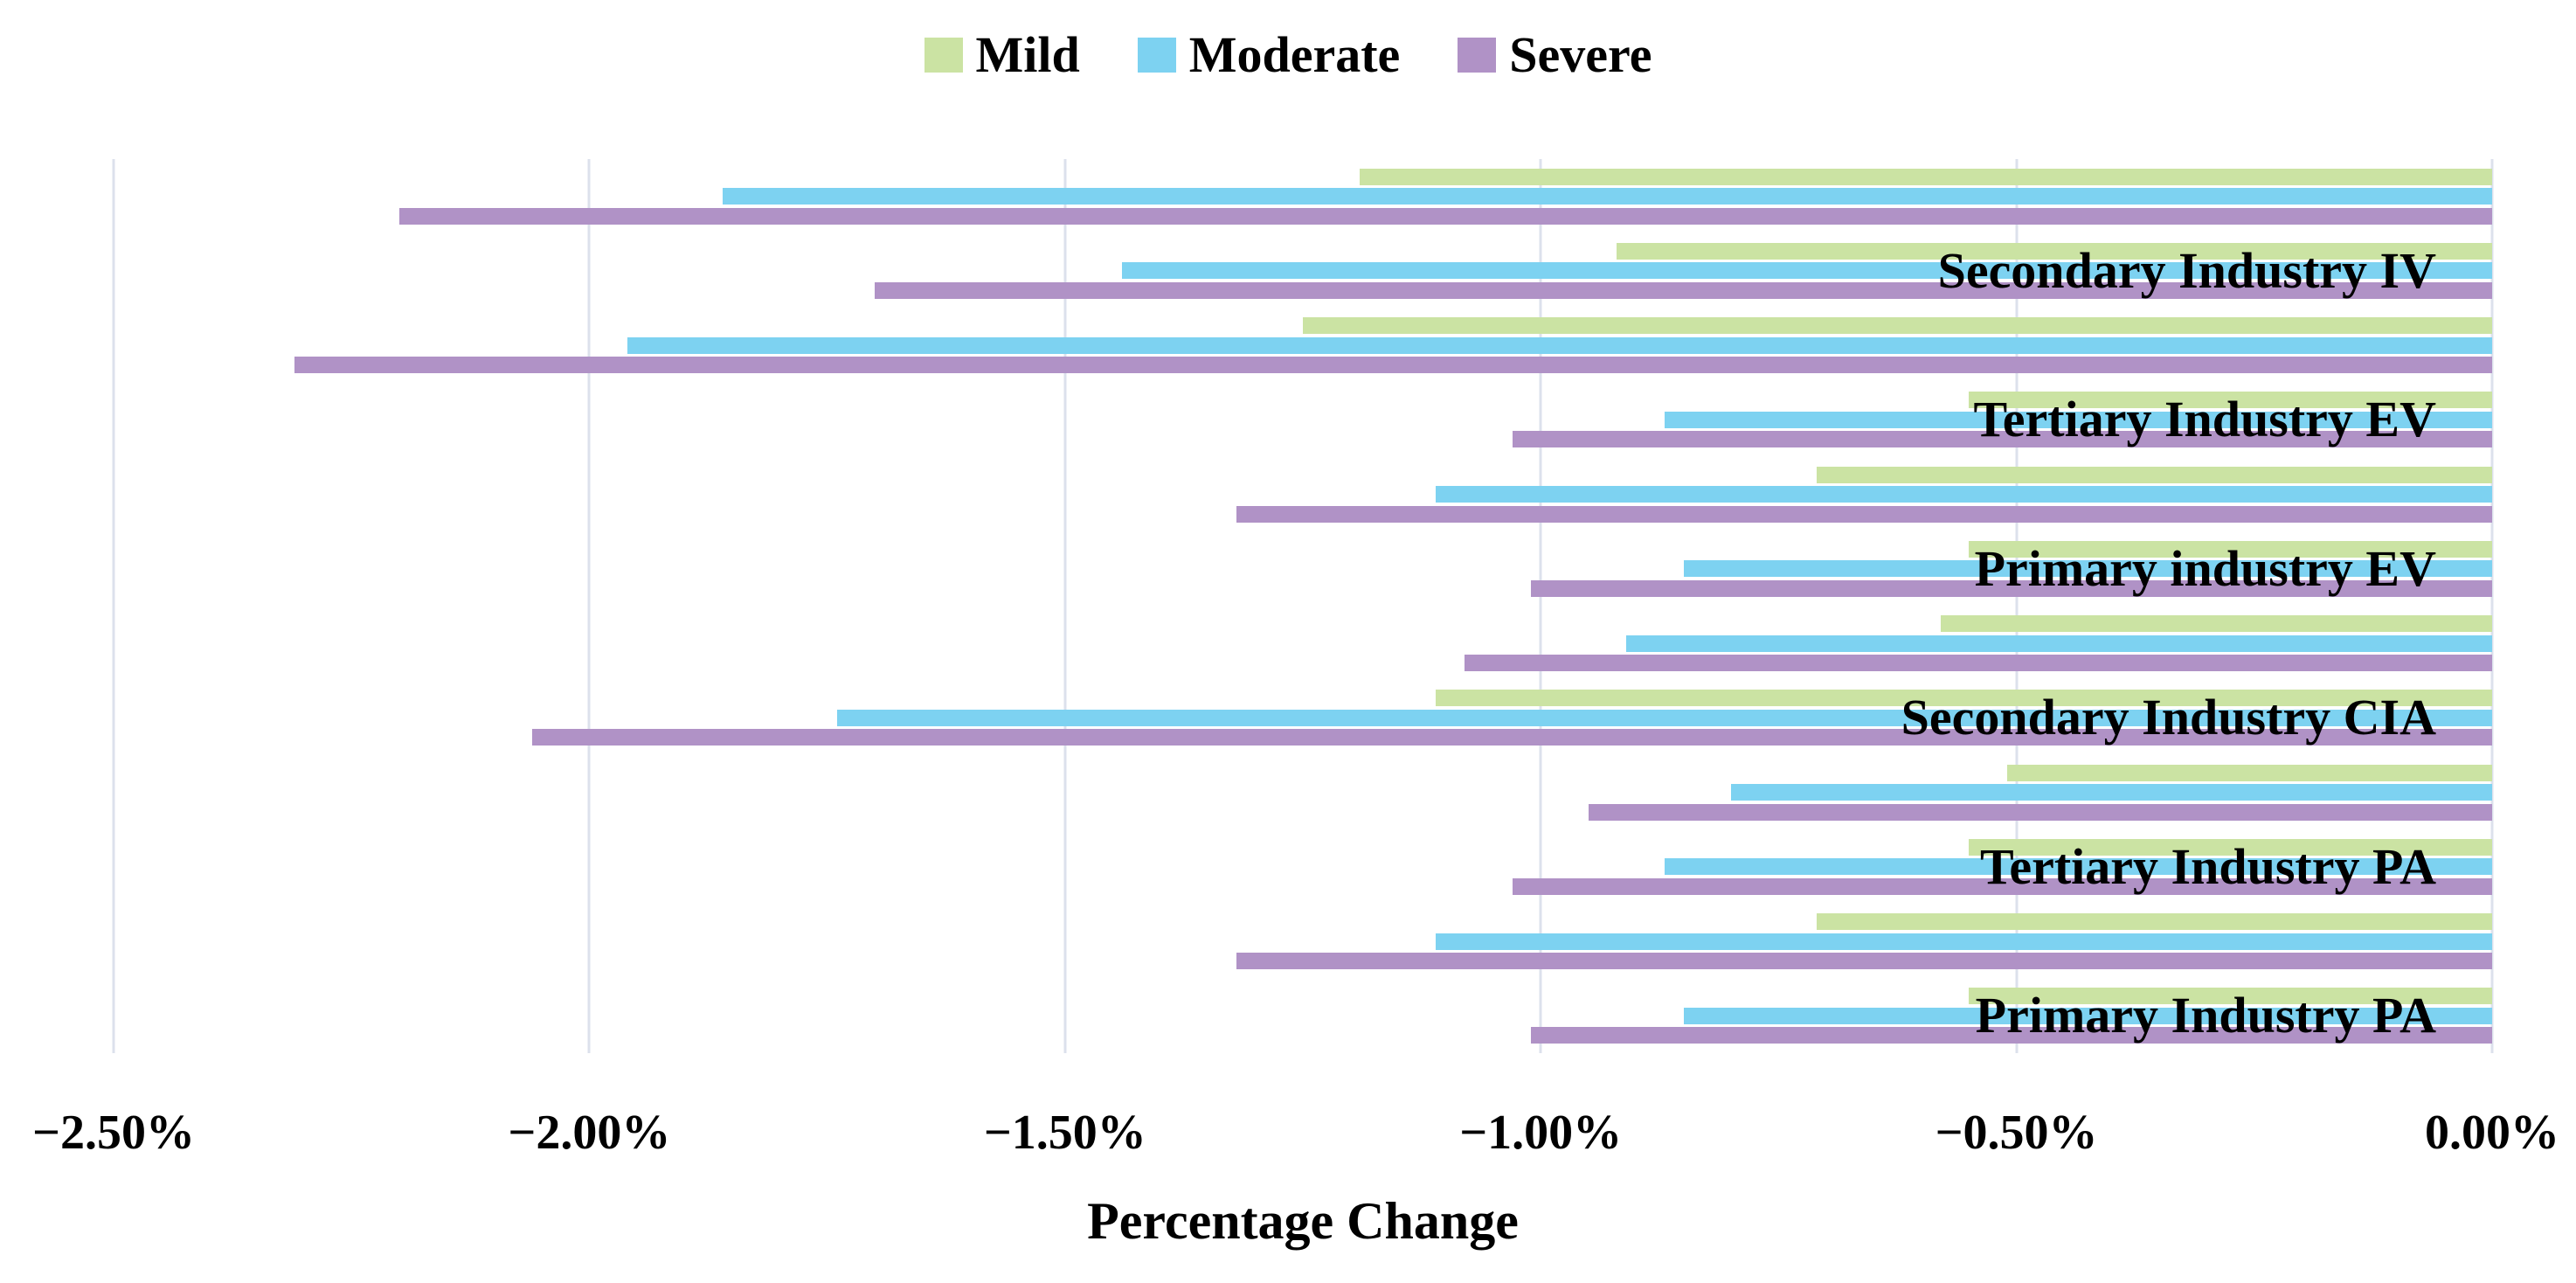  I want to click on legend: Mild Moderate Severe, so click(1288, 55).